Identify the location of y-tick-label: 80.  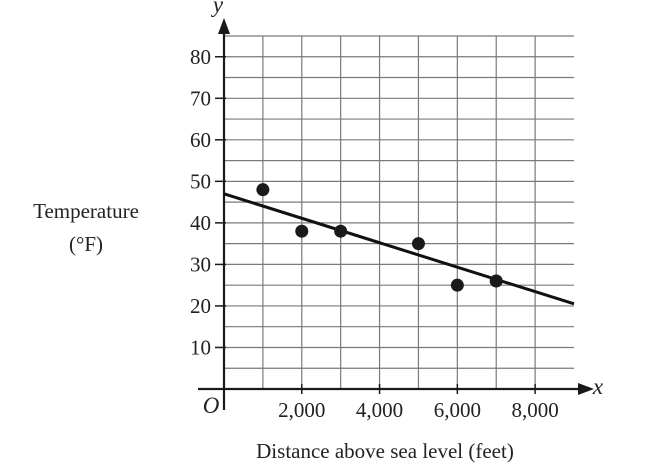
(200, 57).